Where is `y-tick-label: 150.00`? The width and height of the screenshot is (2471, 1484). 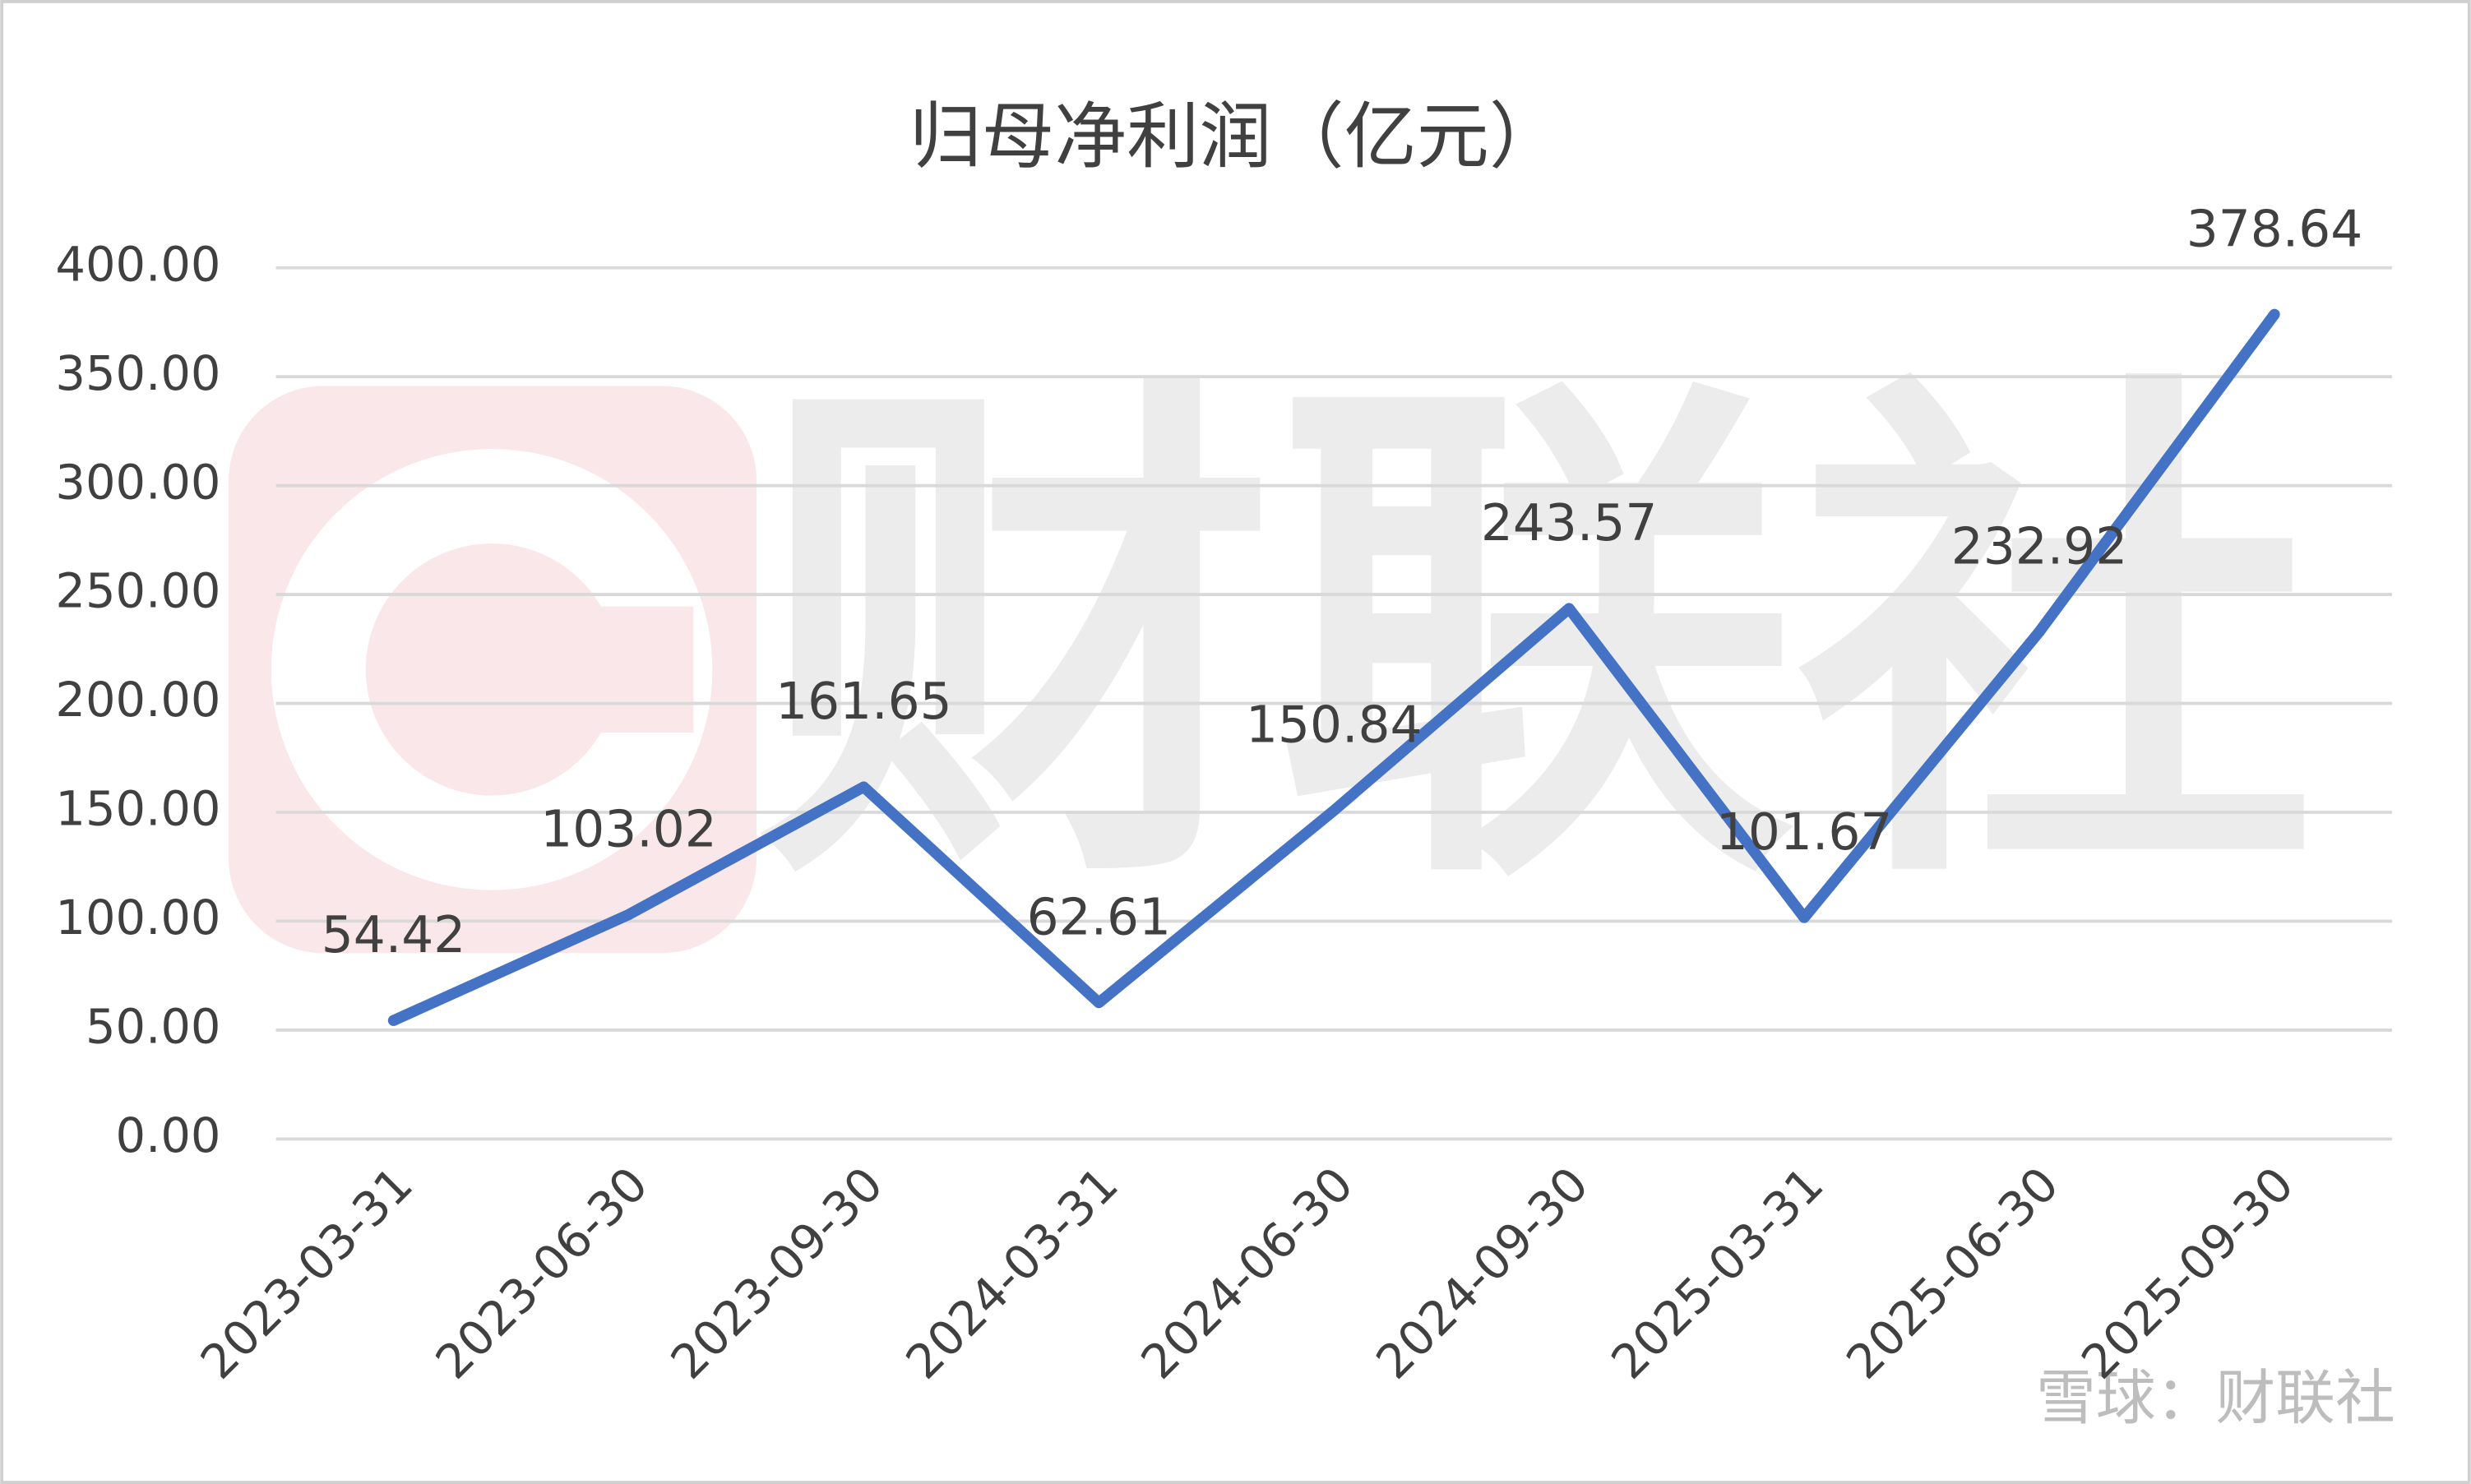
y-tick-label: 150.00 is located at coordinates (137, 809).